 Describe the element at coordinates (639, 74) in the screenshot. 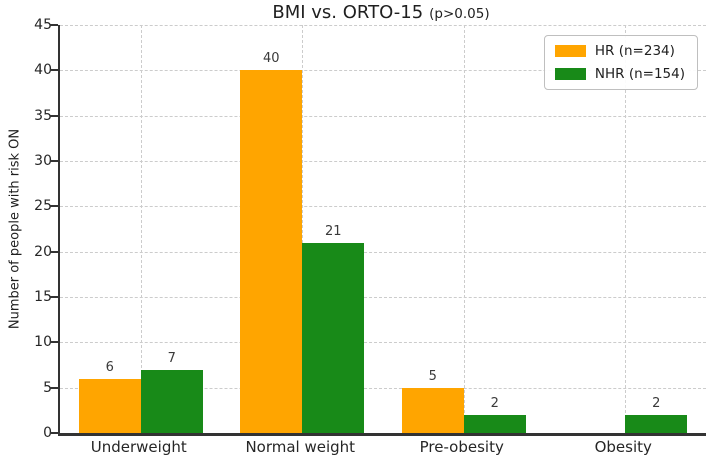

I see `legend-label: NHR (n=154)` at that location.